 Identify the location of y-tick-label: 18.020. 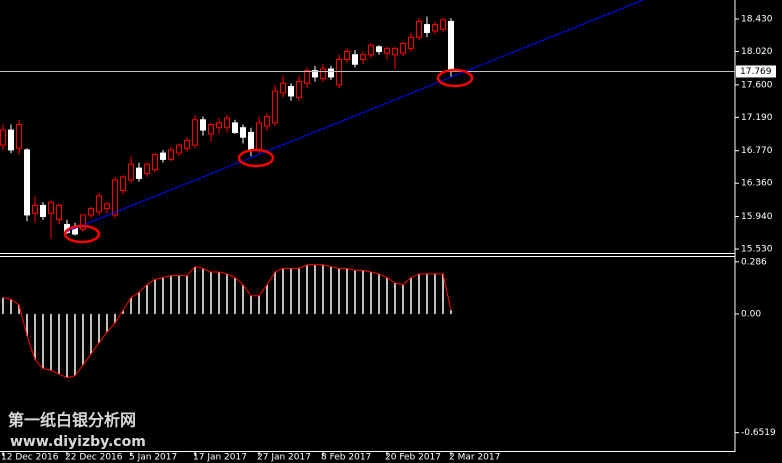
(757, 52).